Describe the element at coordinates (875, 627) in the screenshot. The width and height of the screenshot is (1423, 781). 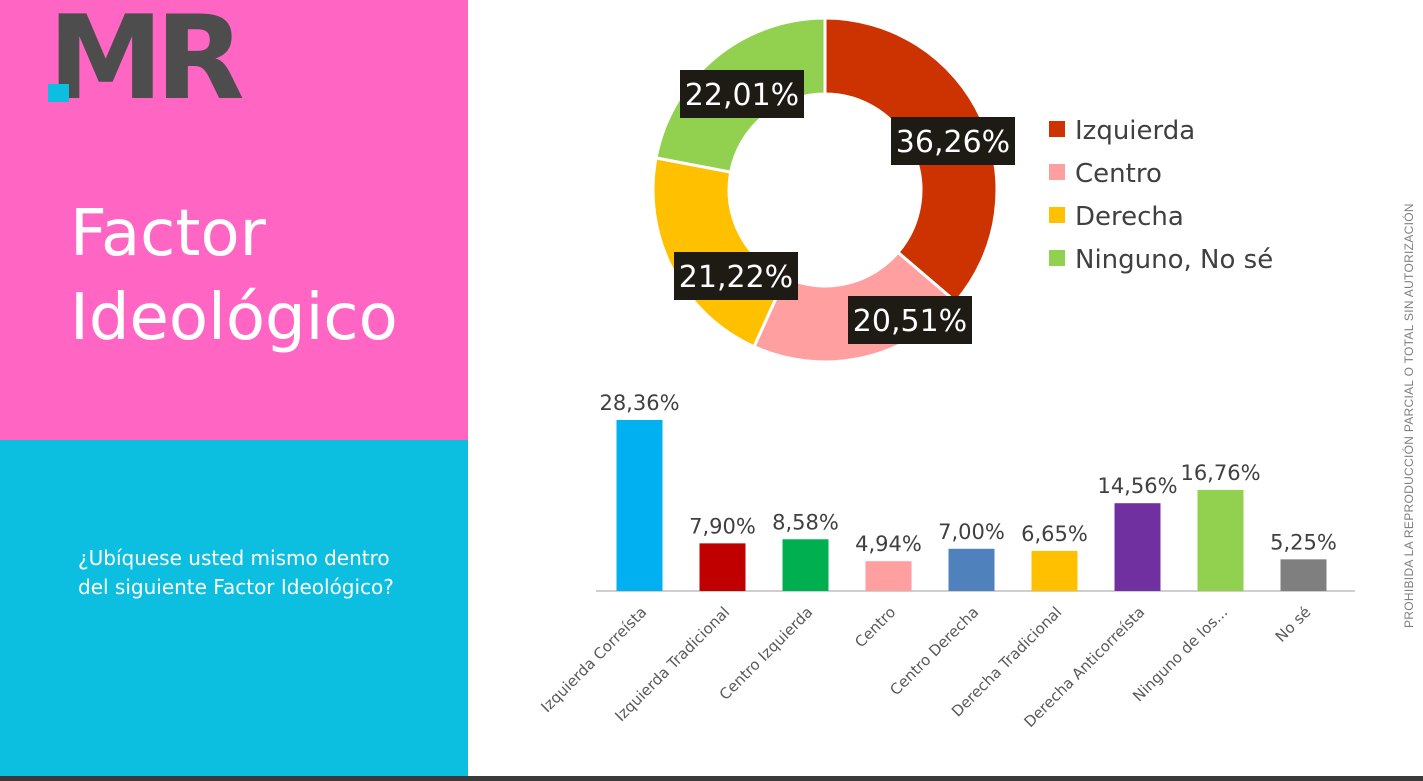
I see `bar-category-label-4: Centro` at that location.